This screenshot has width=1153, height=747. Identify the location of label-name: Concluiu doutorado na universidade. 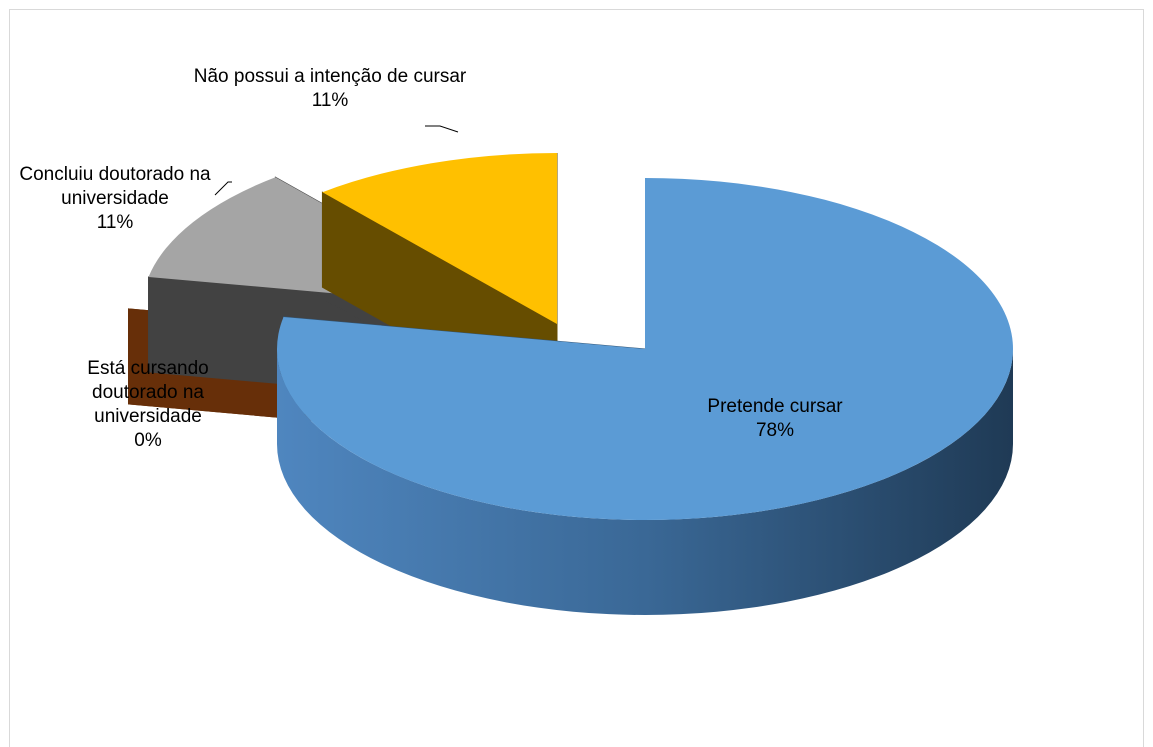
(115, 186).